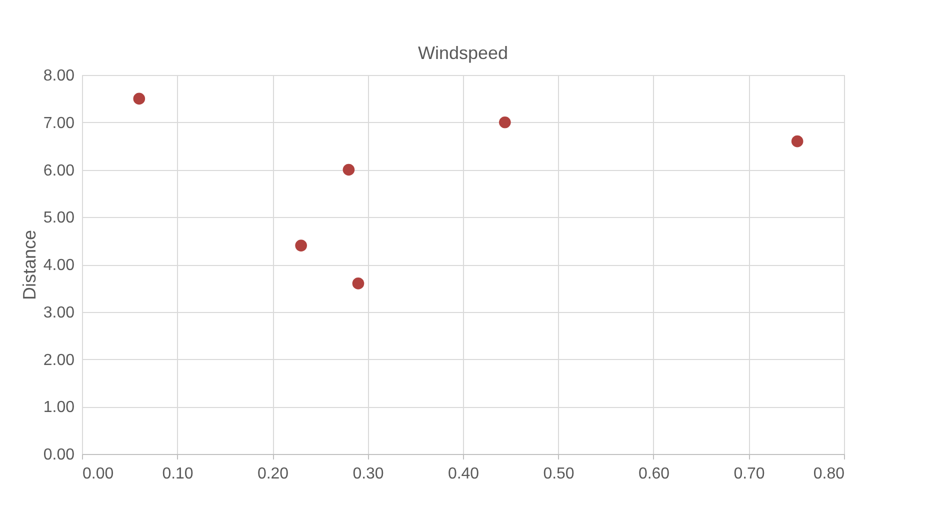 This screenshot has height=514, width=946. Describe the element at coordinates (59, 265) in the screenshot. I see `y-tick-label: 4.00` at that location.